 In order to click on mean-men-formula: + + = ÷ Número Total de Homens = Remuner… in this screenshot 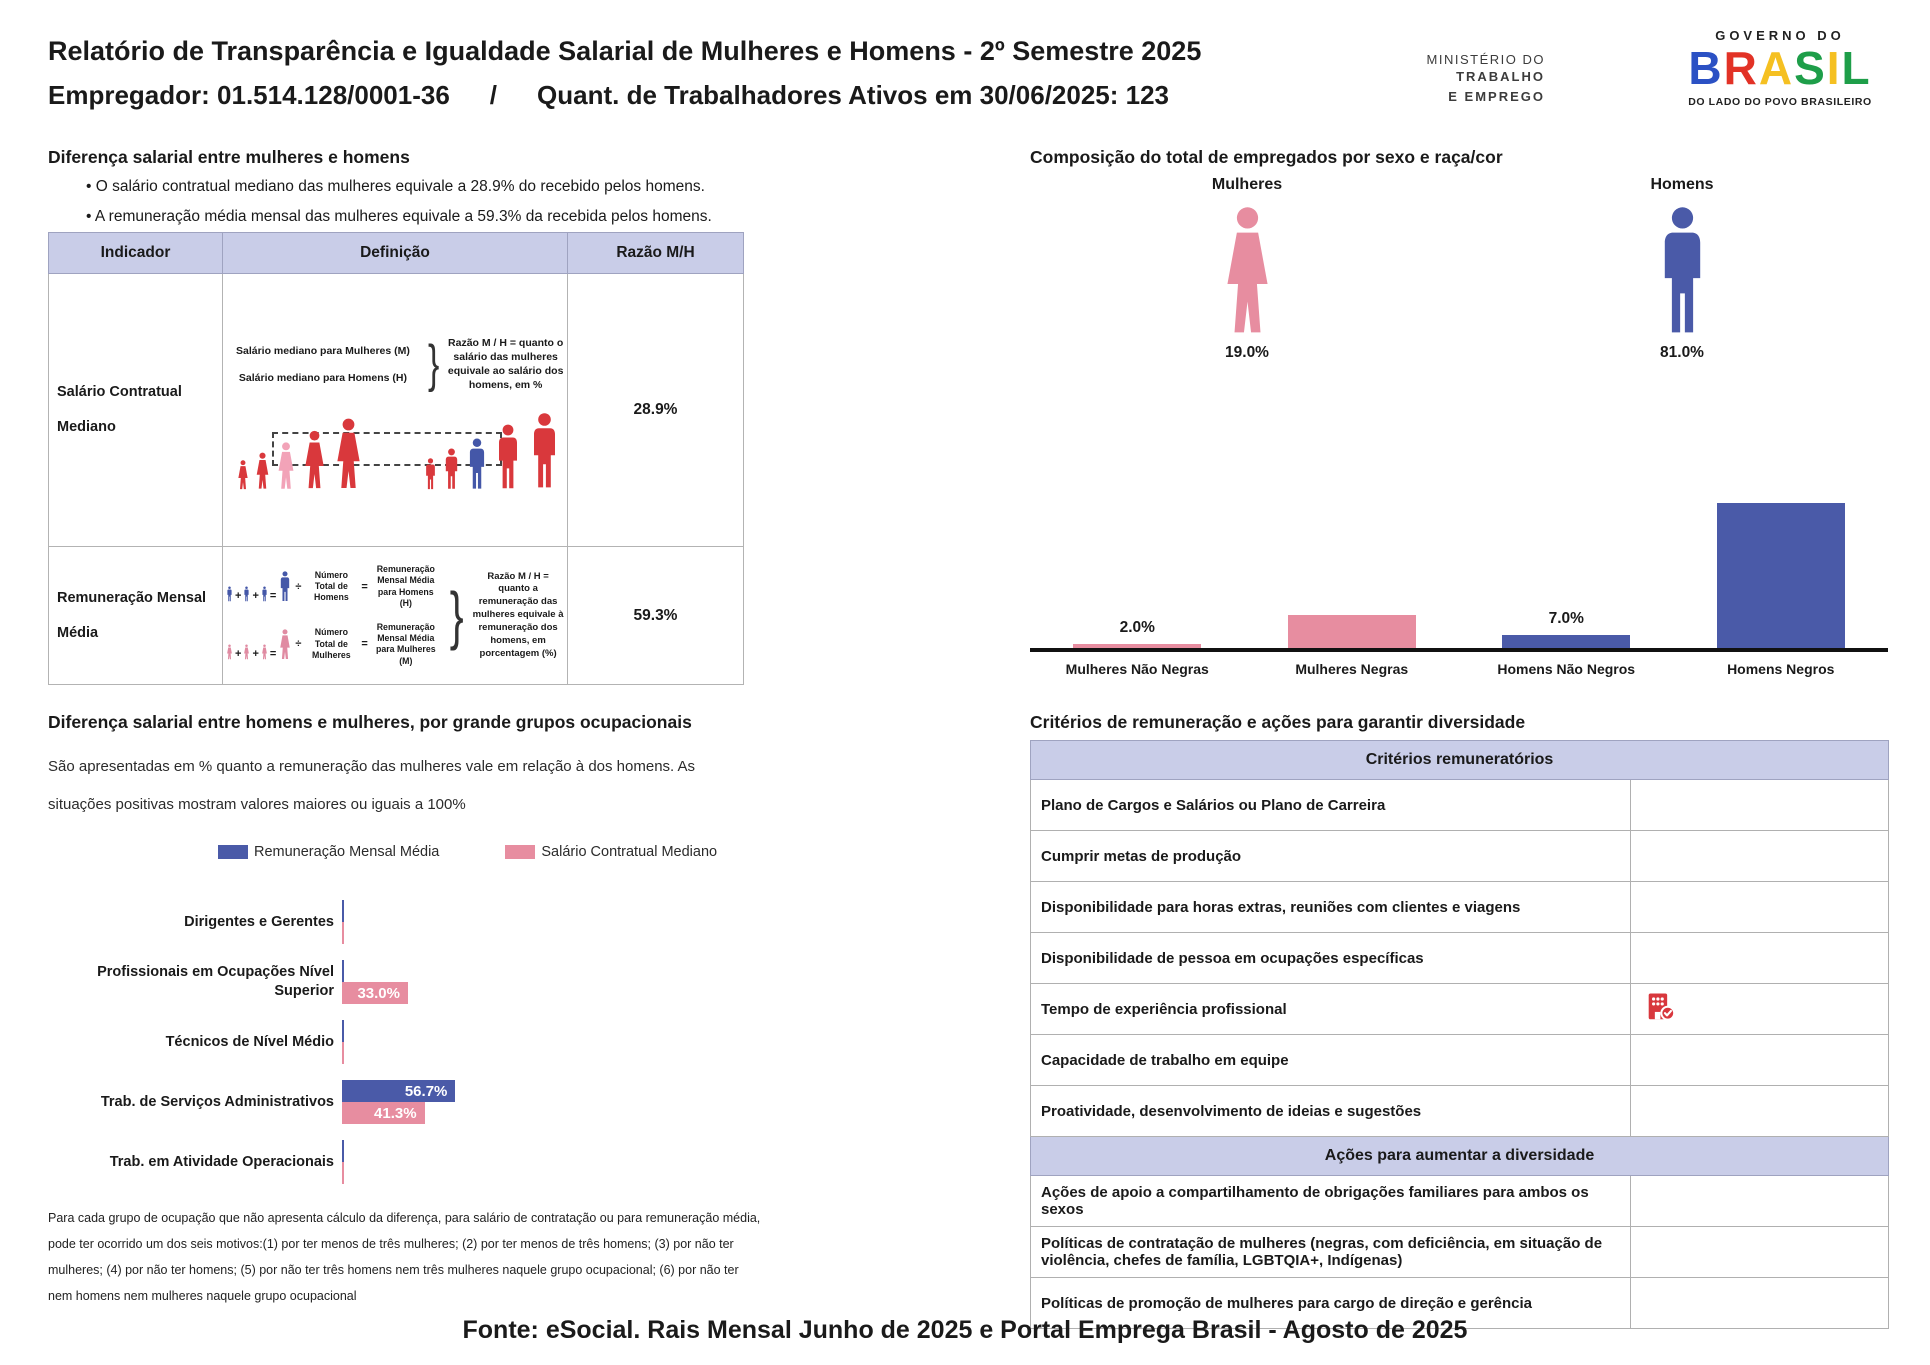, I will do `click(333, 587)`.